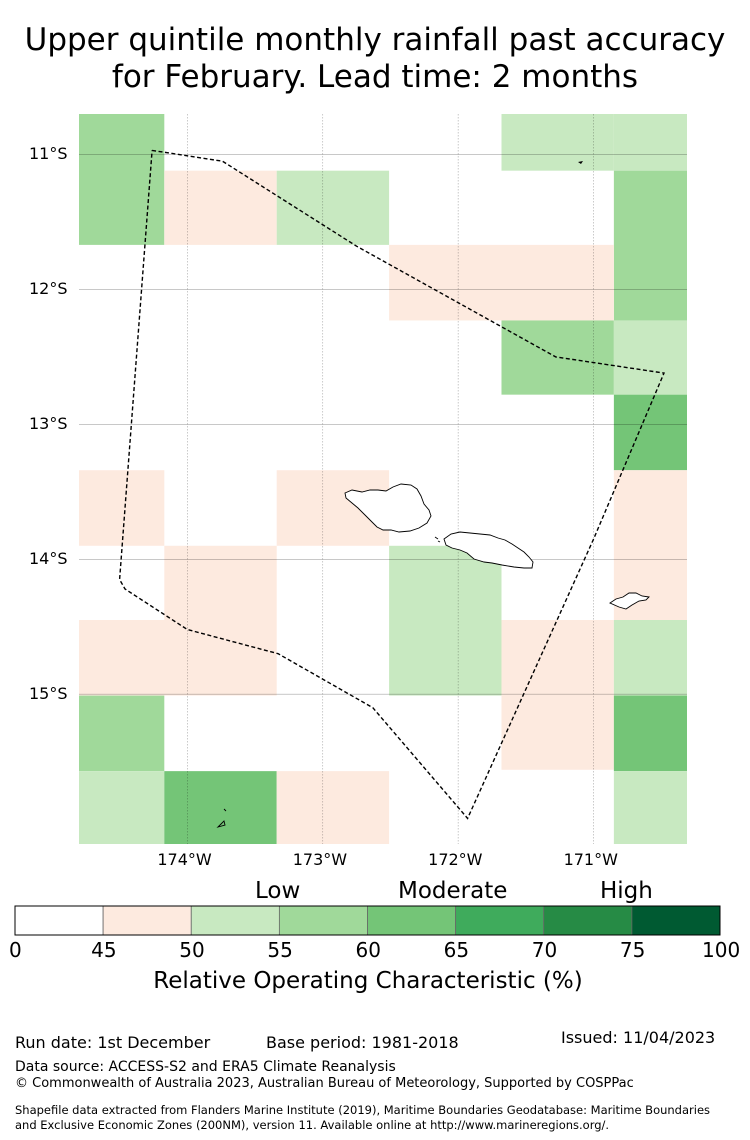 This screenshot has width=750, height=1140. What do you see at coordinates (453, 891) in the screenshot?
I see `category-label-moderate: Moderate` at bounding box center [453, 891].